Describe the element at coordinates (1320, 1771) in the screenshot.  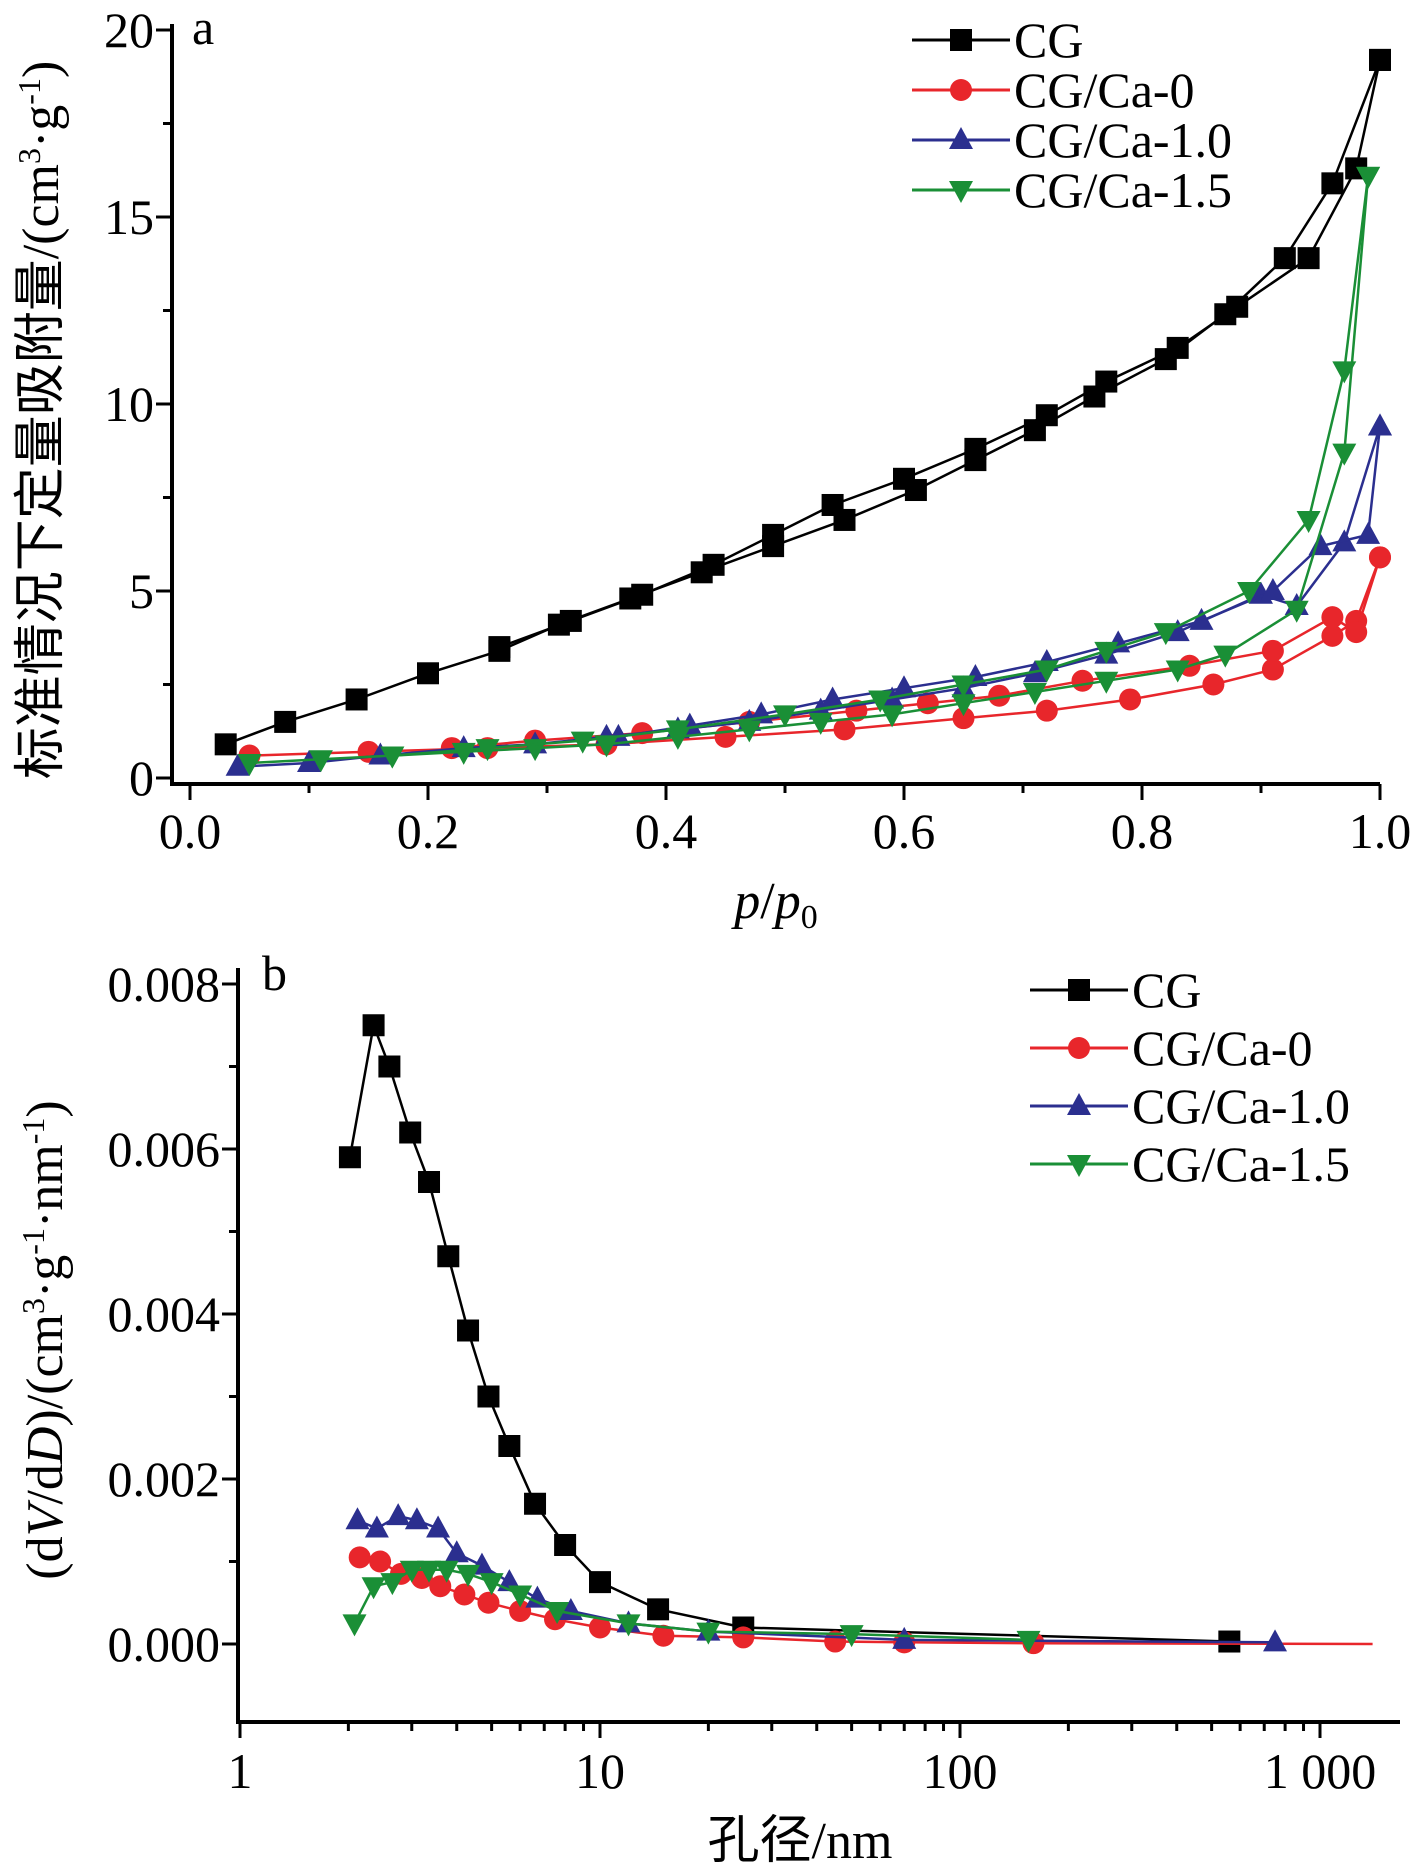
I see `panel-b-x-tick-label: 1 000` at that location.